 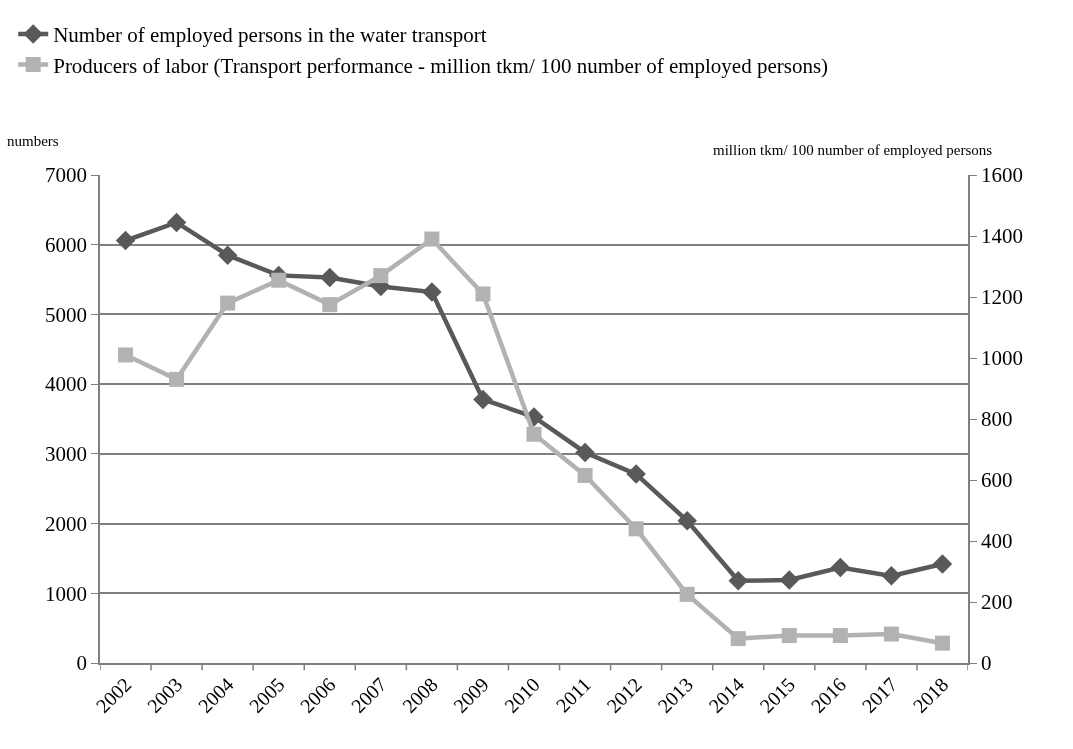 What do you see at coordinates (996, 480) in the screenshot?
I see `y2-tick-label: 600` at bounding box center [996, 480].